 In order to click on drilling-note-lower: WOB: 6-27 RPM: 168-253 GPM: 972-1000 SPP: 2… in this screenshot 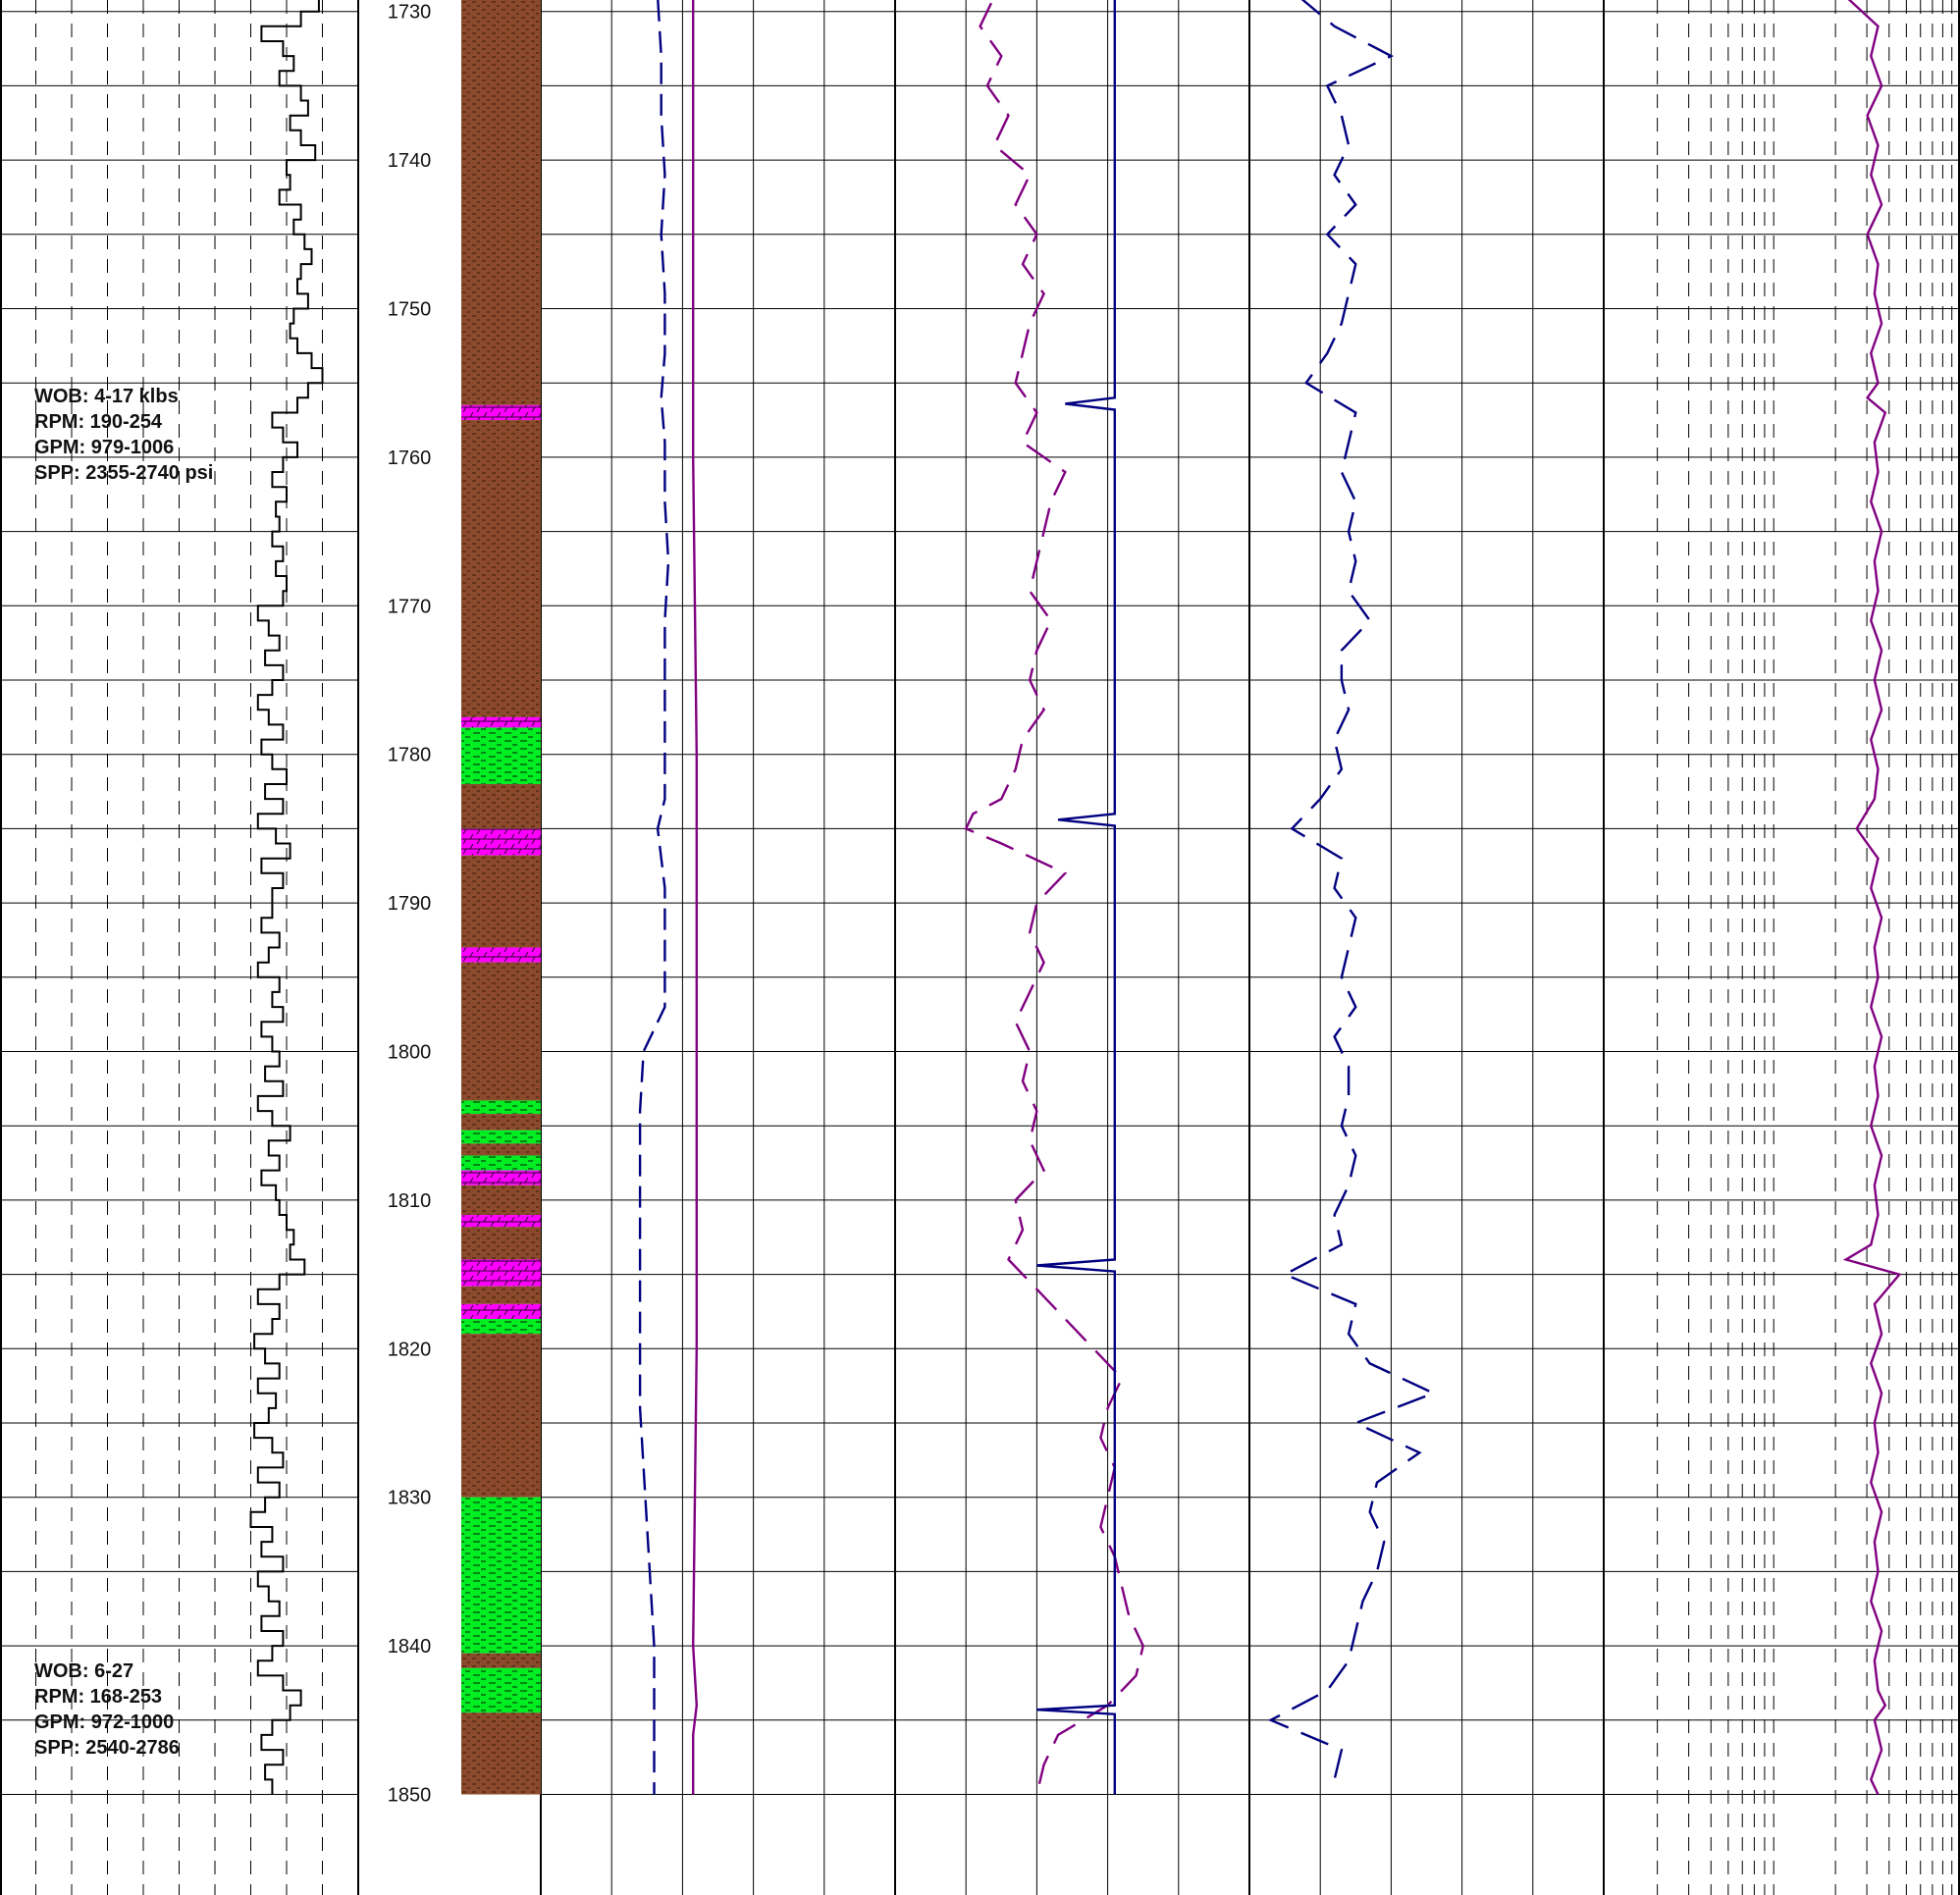, I will do `click(107, 1709)`.